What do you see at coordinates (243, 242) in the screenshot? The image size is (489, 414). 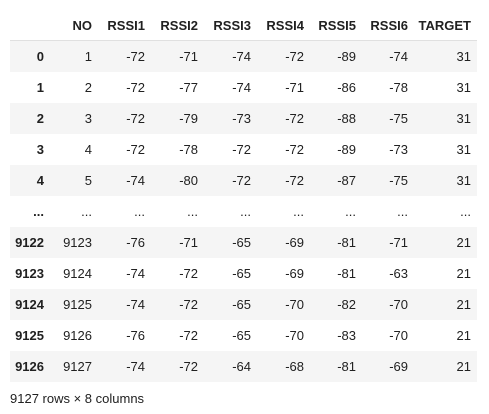 I see `table-row: 9122 9123 -76 -71 -65 -69 -81 -71 21` at bounding box center [243, 242].